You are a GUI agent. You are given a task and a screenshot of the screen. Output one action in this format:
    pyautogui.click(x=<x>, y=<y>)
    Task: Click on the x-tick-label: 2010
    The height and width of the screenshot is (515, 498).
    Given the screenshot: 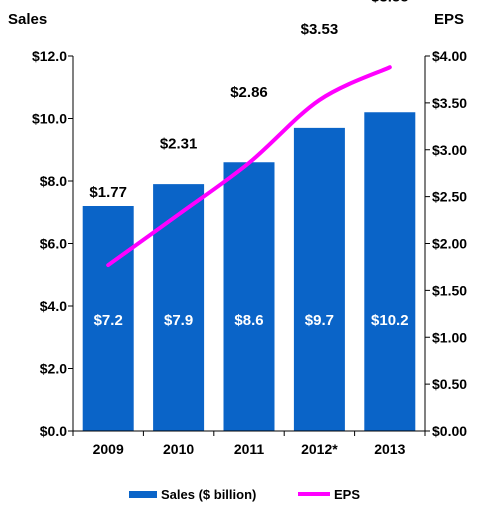 What is the action you would take?
    pyautogui.click(x=178, y=449)
    